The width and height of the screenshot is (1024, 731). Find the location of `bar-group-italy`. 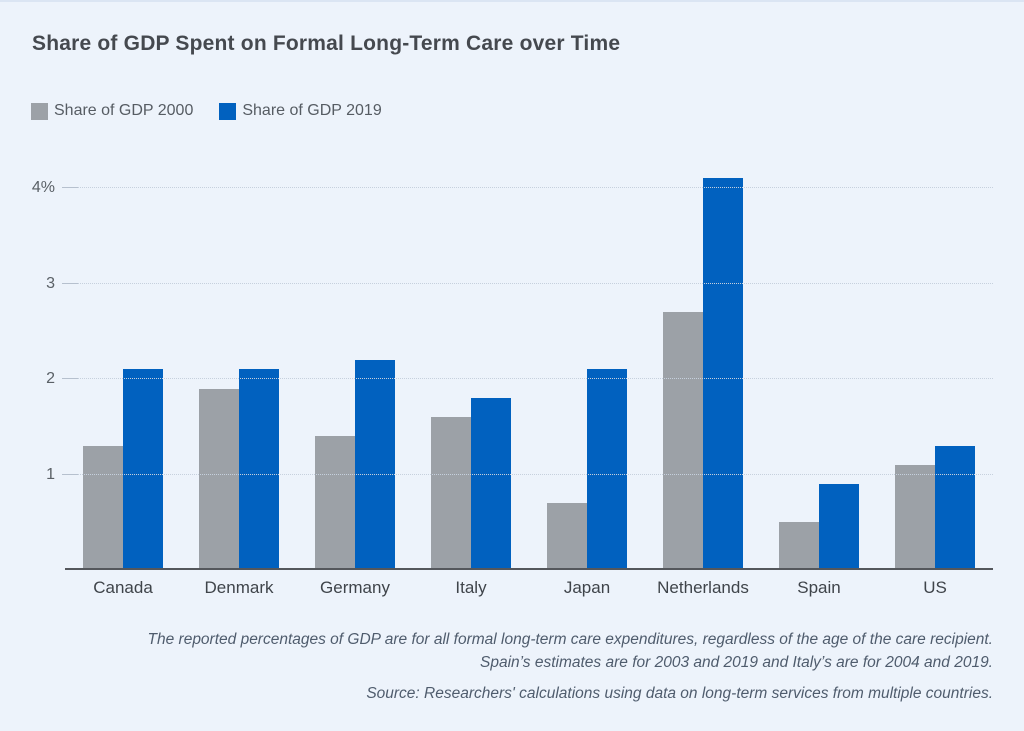

bar-group-italy is located at coordinates (471, 371).